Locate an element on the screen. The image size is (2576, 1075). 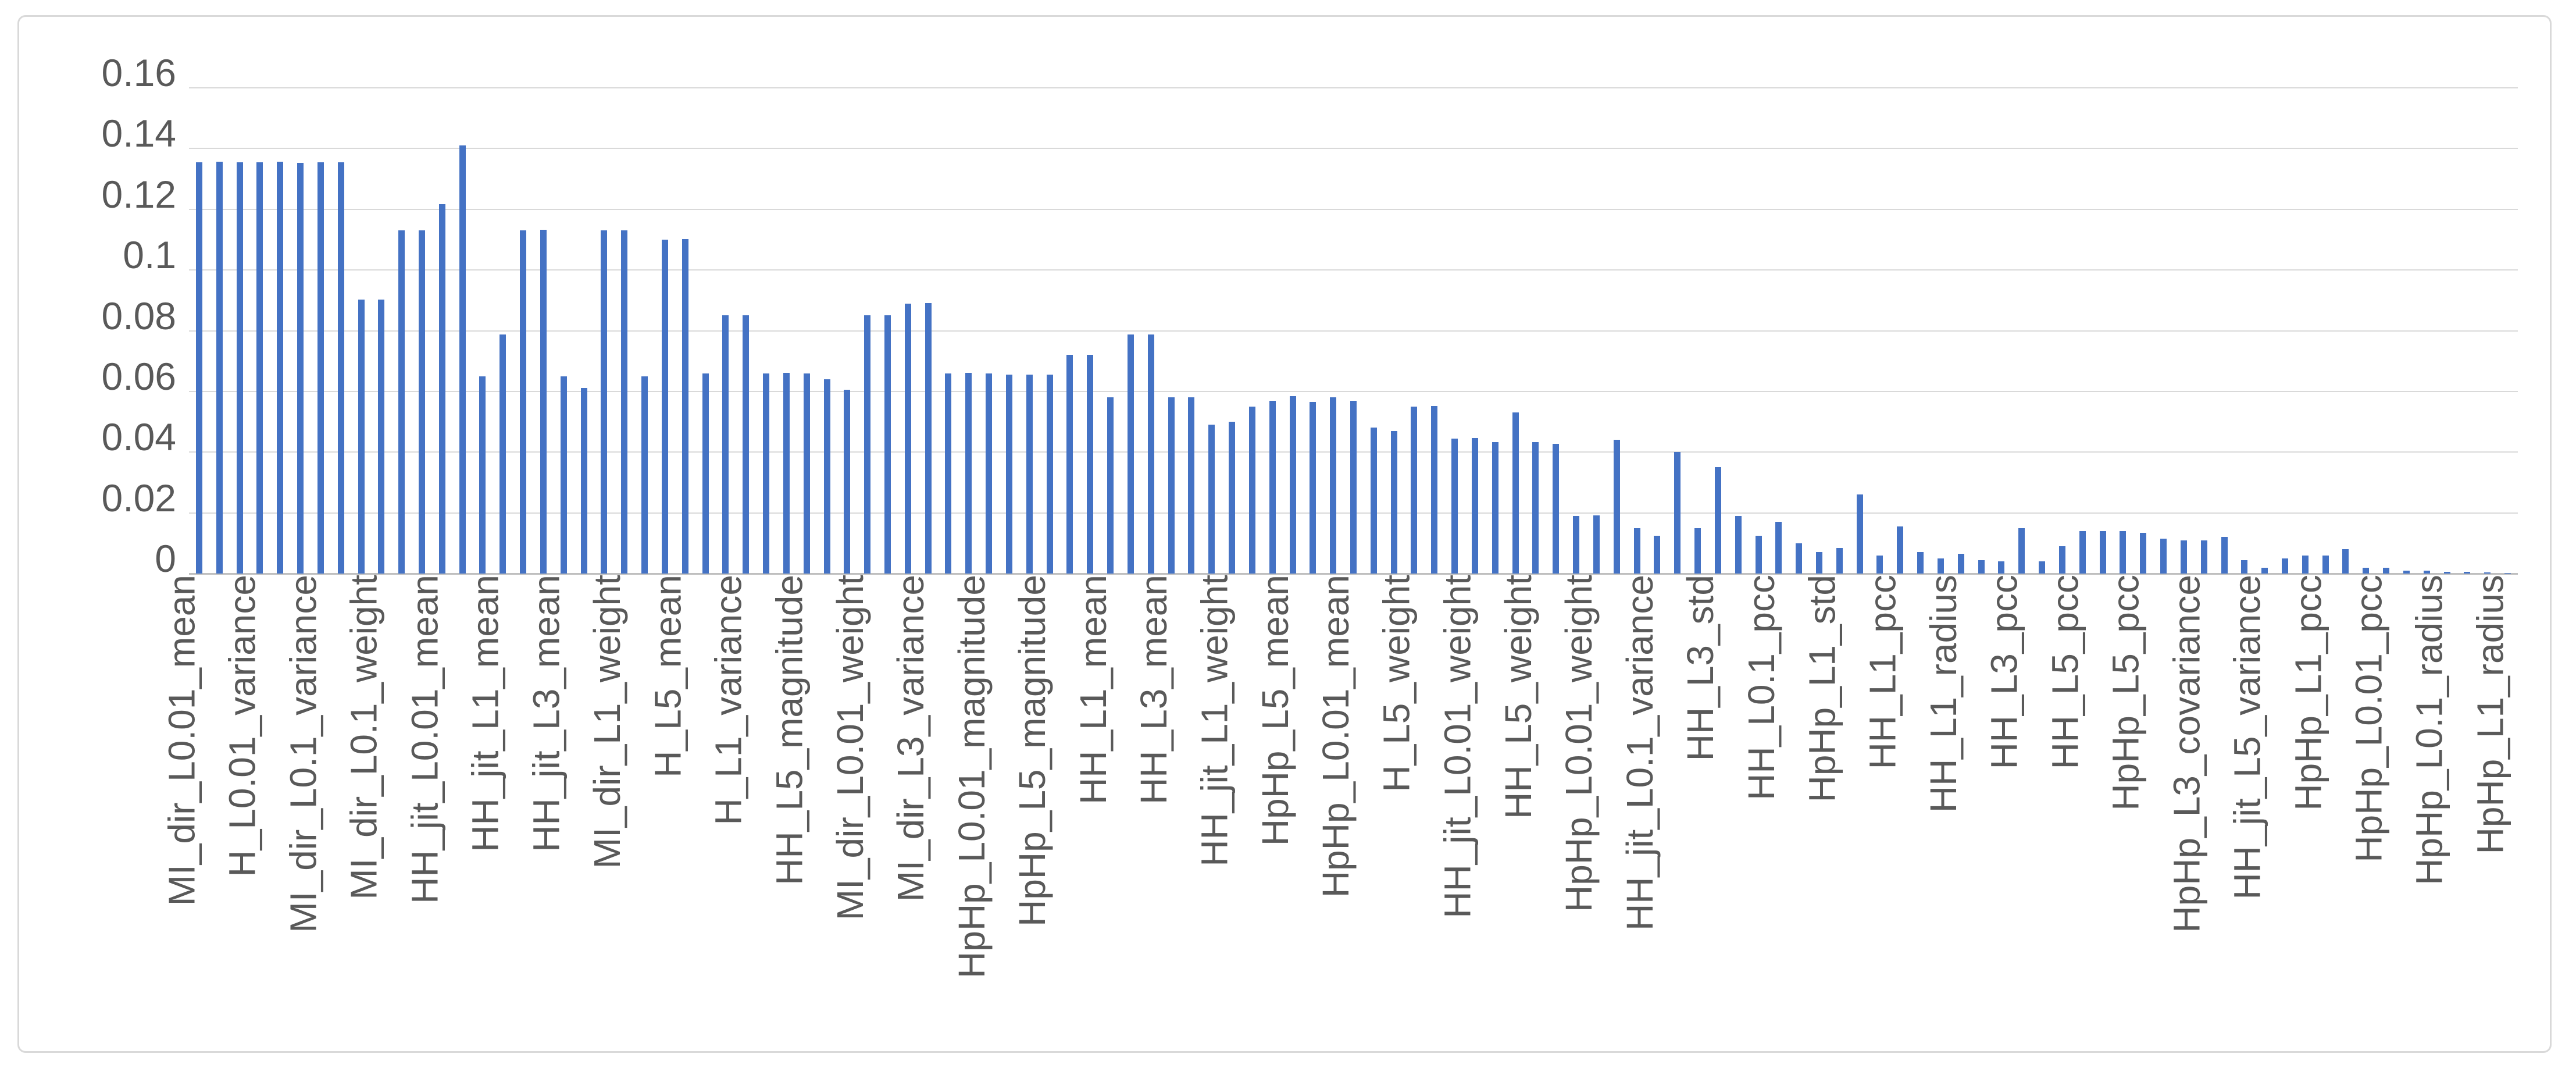
x-axis-label: MI_dir_L3_variance is located at coordinates (911, 738).